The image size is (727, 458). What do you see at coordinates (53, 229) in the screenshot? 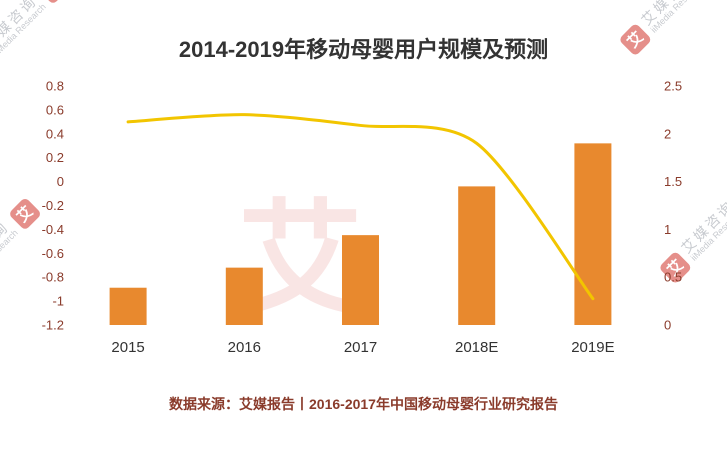
I see `left-axis-tick-label: -0.4` at bounding box center [53, 229].